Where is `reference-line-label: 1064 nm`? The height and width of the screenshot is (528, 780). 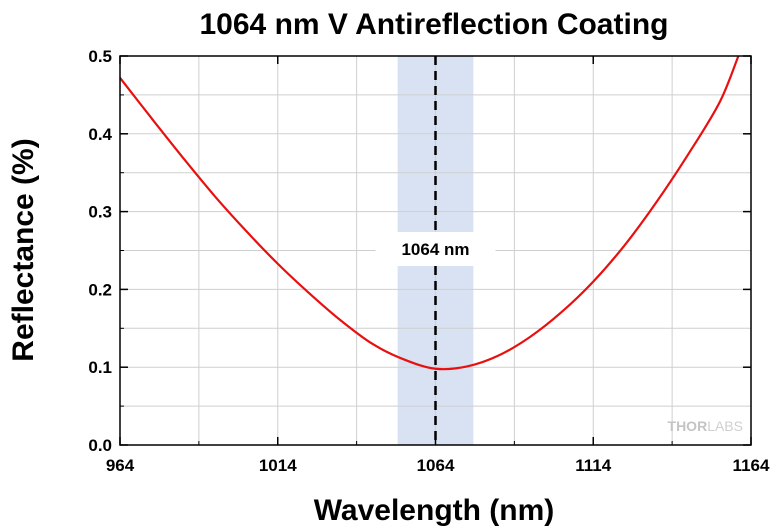 reference-line-label: 1064 nm is located at coordinates (435, 249).